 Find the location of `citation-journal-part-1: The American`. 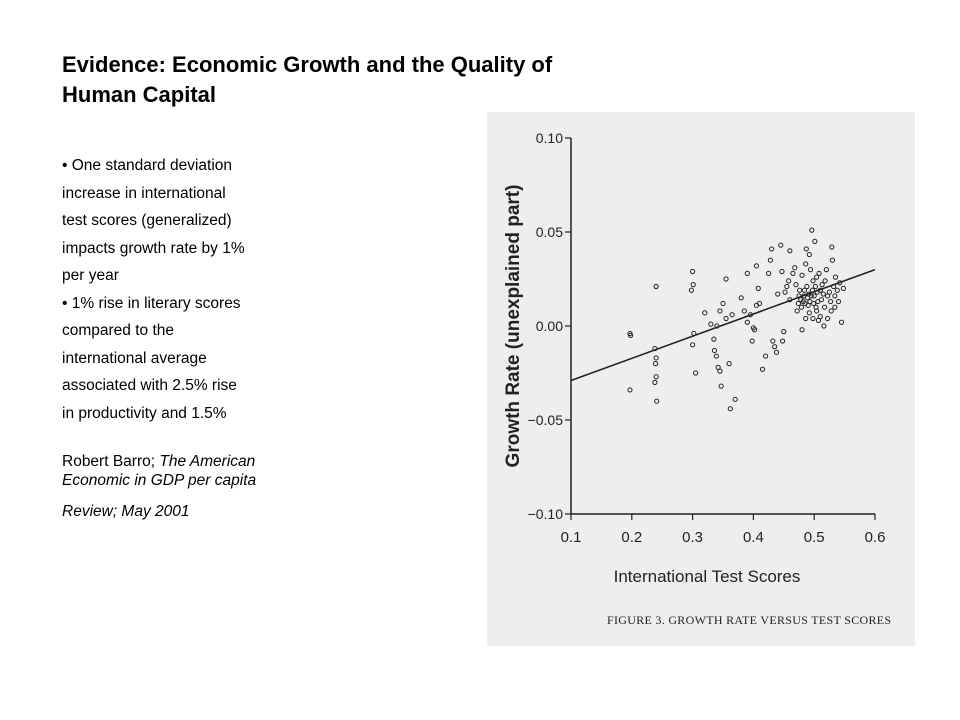

citation-journal-part-1: The American is located at coordinates (207, 461).